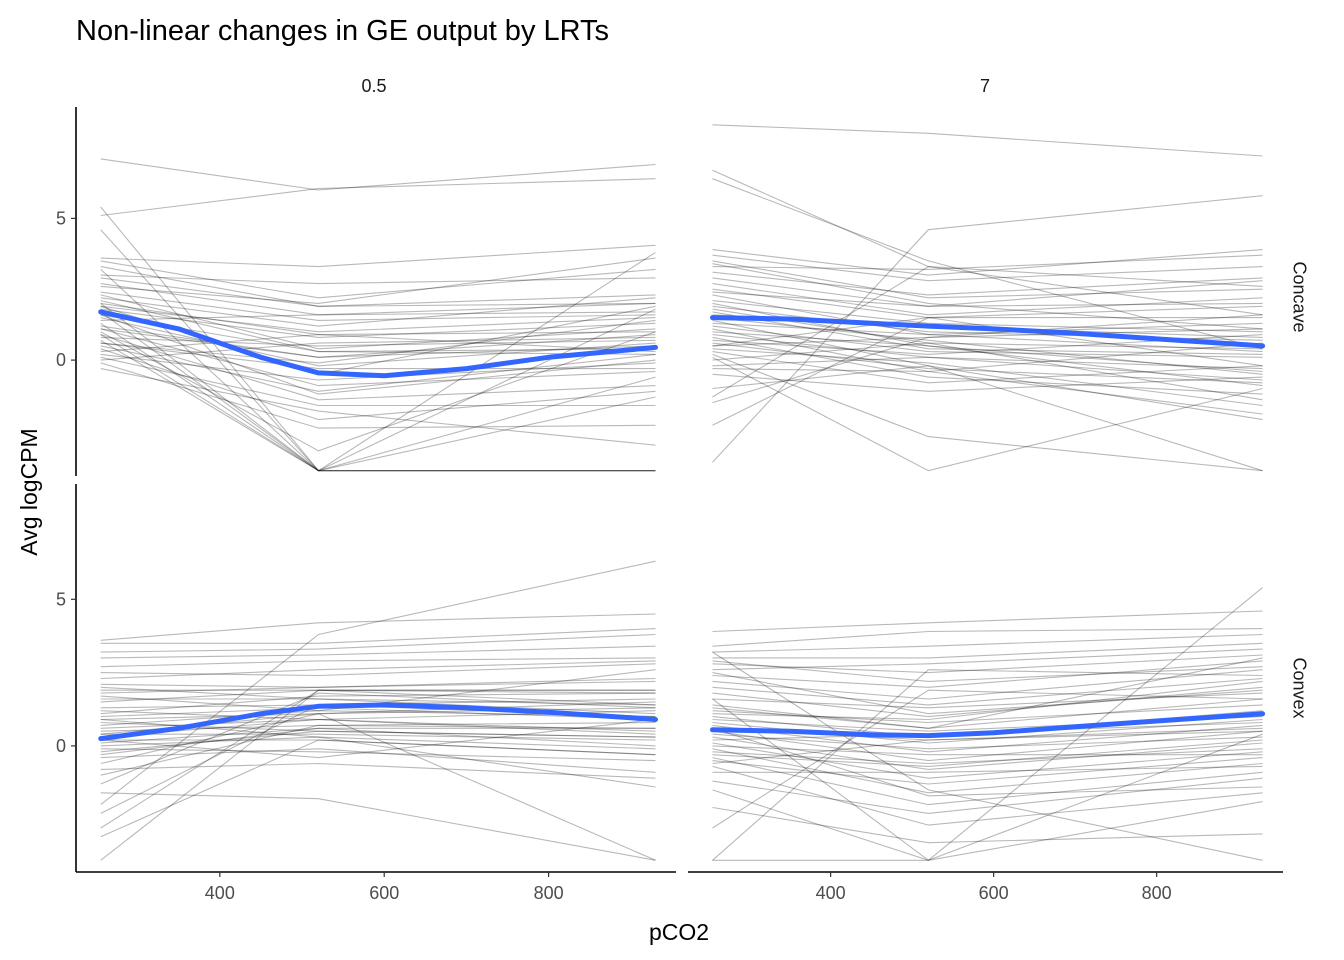  I want to click on y-axis-title: Avg logCPM, so click(29, 491).